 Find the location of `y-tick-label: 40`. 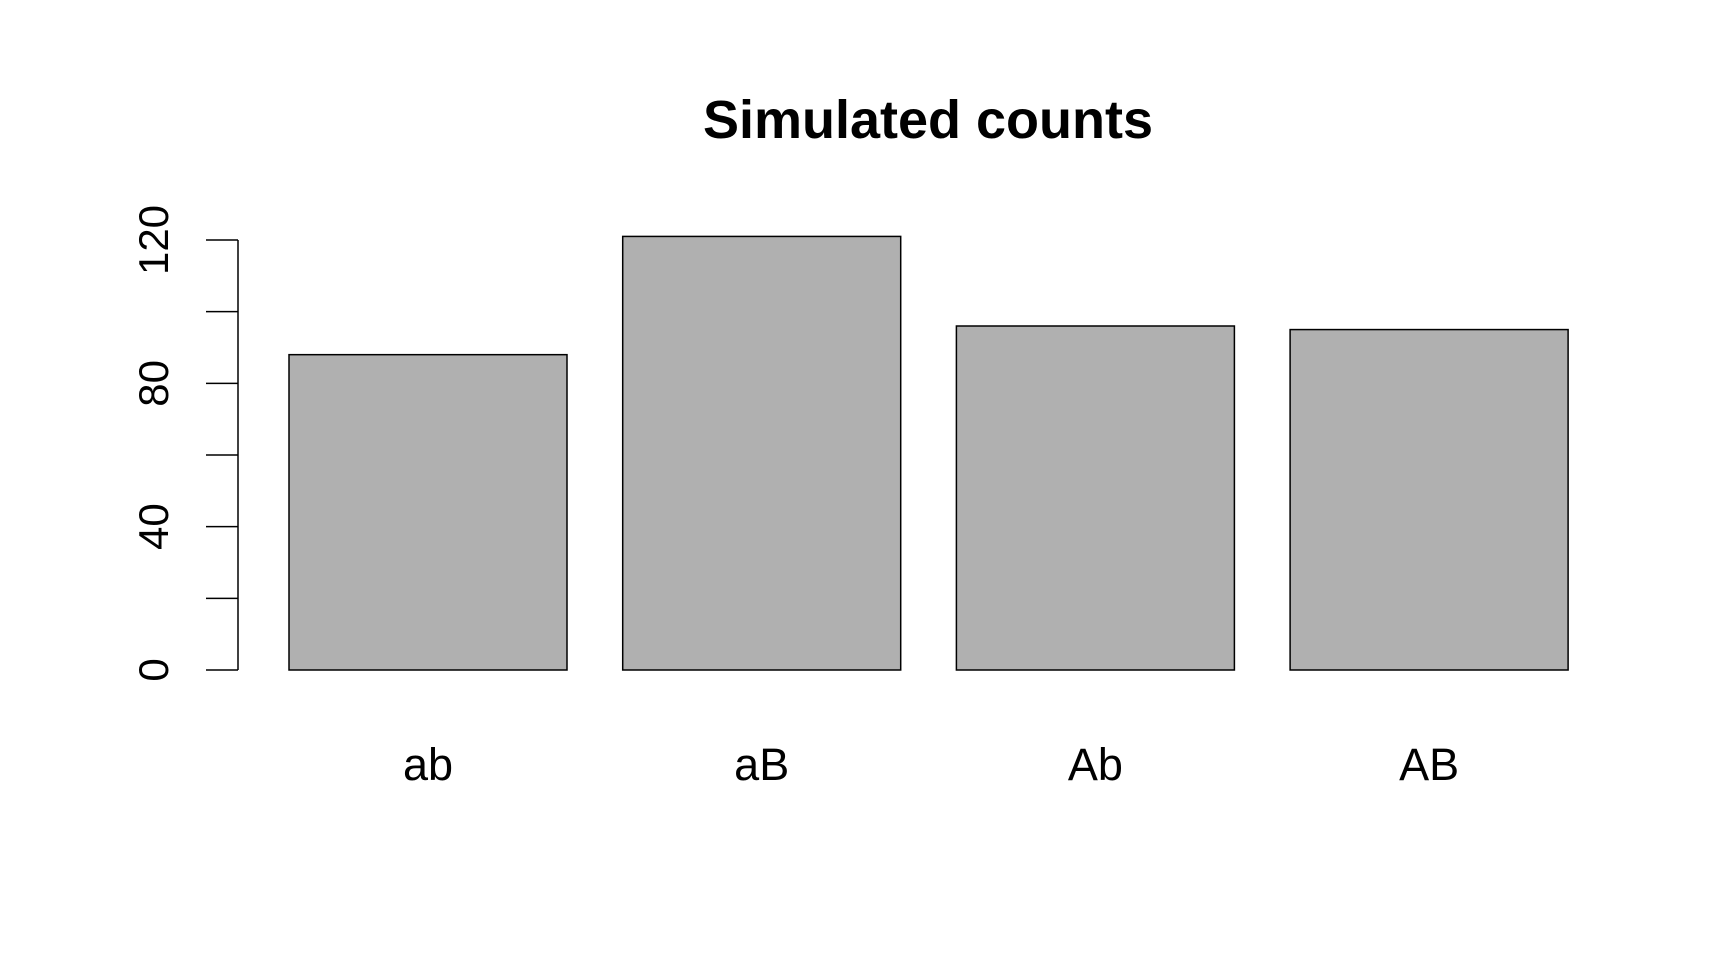

y-tick-label: 40 is located at coordinates (153, 526).